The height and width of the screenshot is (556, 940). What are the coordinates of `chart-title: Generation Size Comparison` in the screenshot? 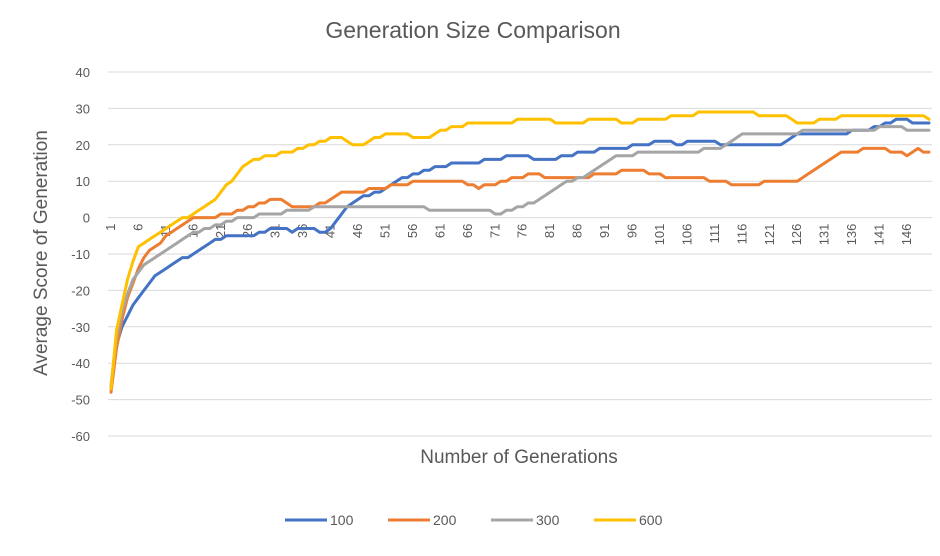 It's located at (472, 30).